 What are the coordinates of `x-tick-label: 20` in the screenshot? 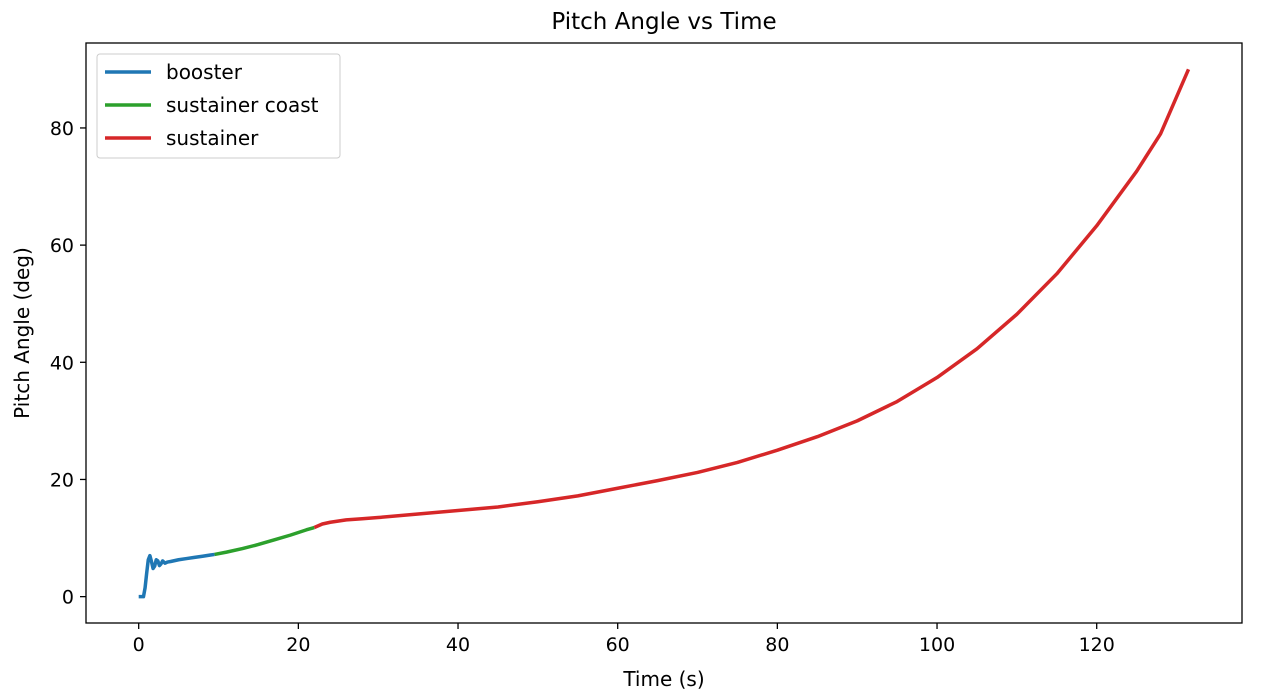 It's located at (298, 645).